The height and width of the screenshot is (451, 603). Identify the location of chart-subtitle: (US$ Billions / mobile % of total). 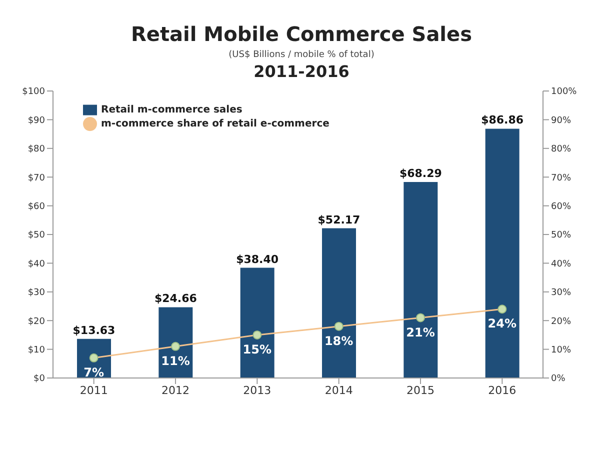
(302, 55).